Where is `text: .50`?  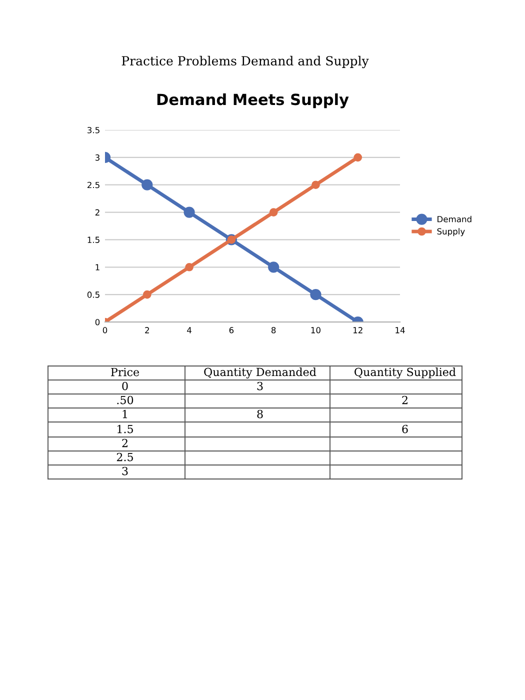
text: .50 is located at coordinates (125, 400).